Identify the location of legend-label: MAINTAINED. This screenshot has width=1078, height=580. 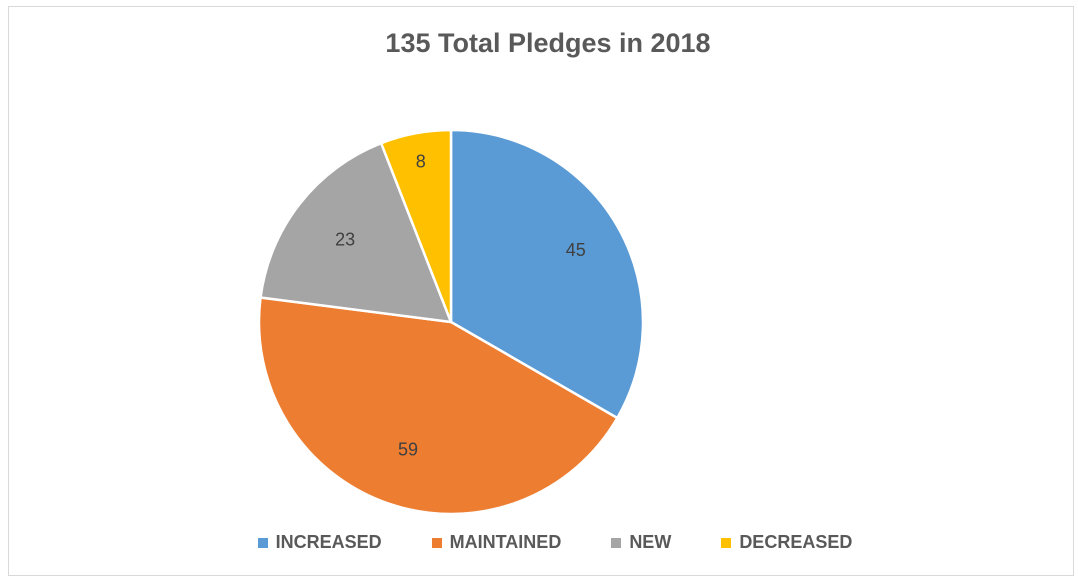
(505, 542).